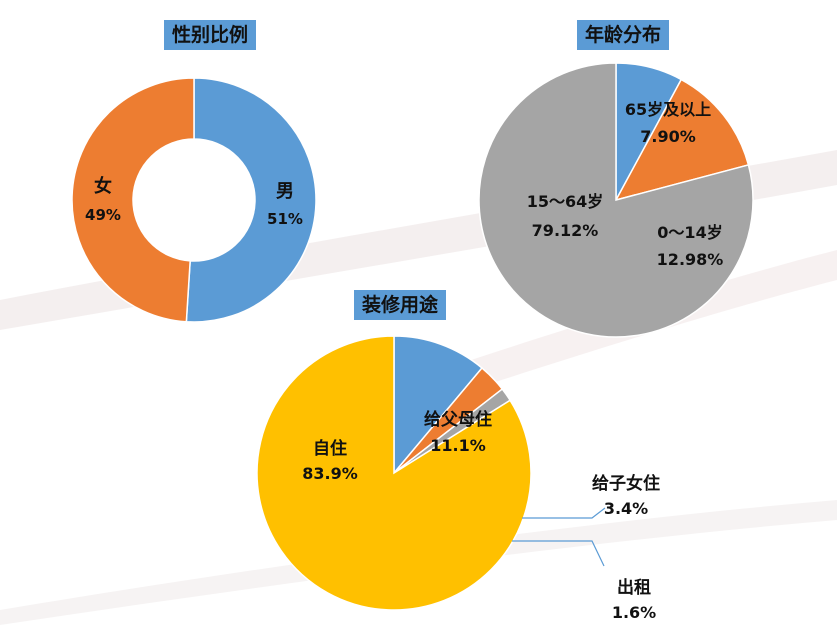 This screenshot has width=837, height=625. What do you see at coordinates (690, 259) in the screenshot?
I see `age-slice-value-1: 12.98%` at bounding box center [690, 259].